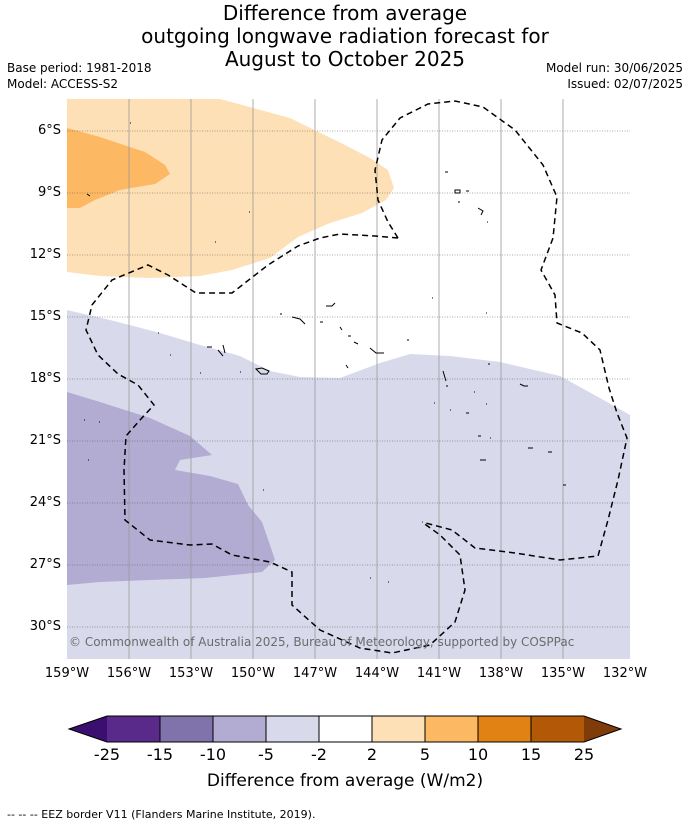  Describe the element at coordinates (377, 673) in the screenshot. I see `lon-label-144w: 144°W` at that location.